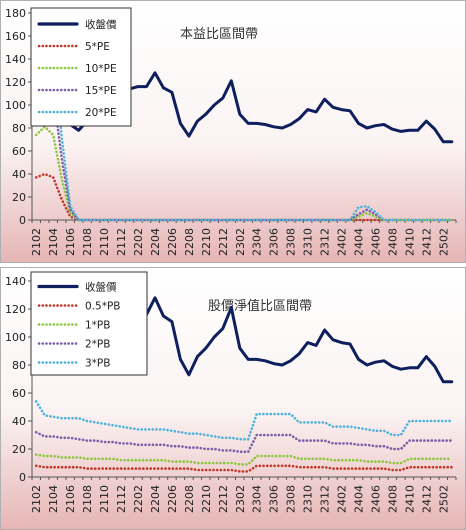 This screenshot has width=466, height=530. I want to click on legend-label: 20*PE, so click(101, 113).